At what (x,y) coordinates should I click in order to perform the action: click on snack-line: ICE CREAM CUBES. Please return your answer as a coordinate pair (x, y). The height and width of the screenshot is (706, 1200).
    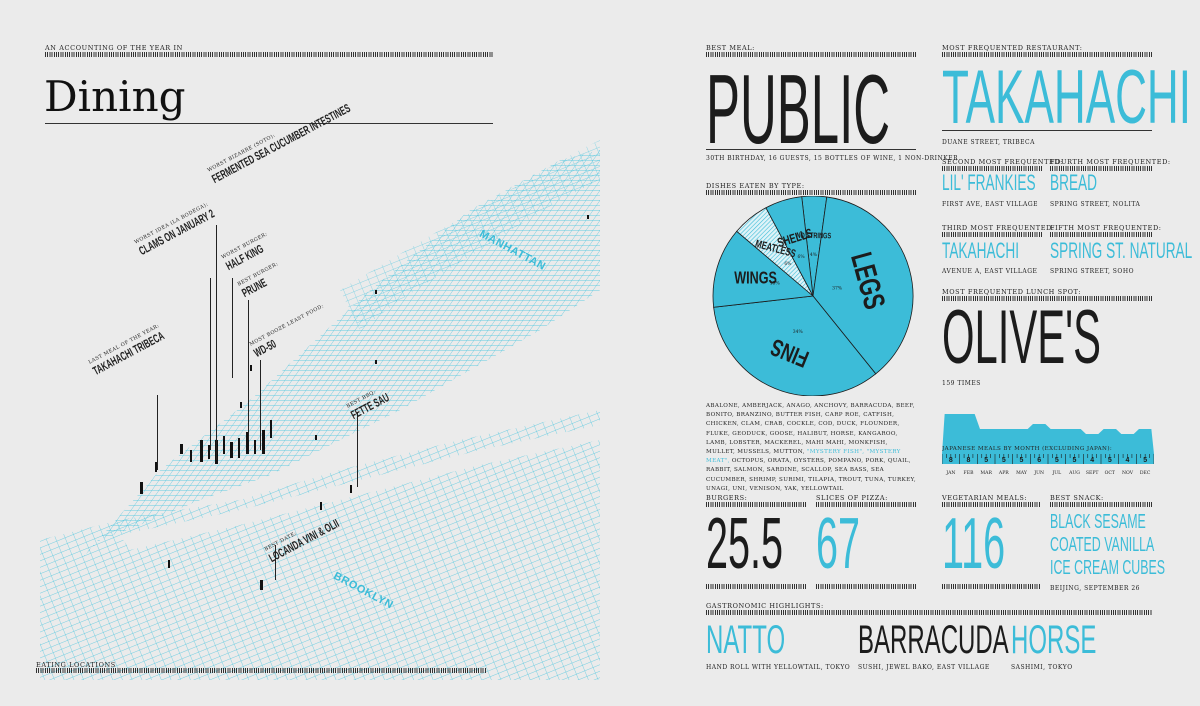
    Looking at the image, I should click on (1108, 568).